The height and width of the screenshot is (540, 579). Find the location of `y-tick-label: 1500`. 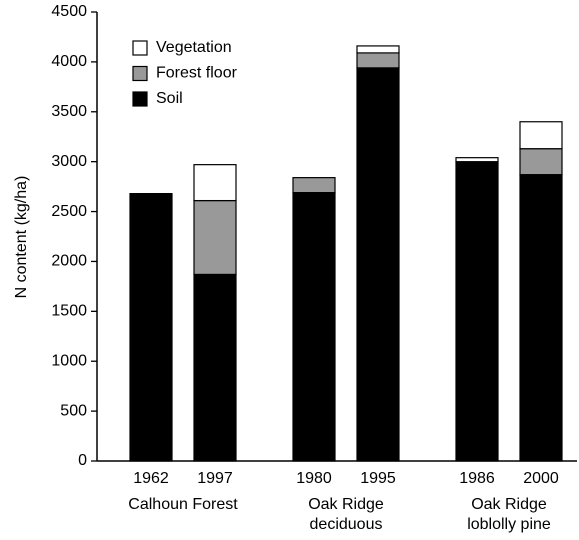

y-tick-label: 1500 is located at coordinates (69, 311).